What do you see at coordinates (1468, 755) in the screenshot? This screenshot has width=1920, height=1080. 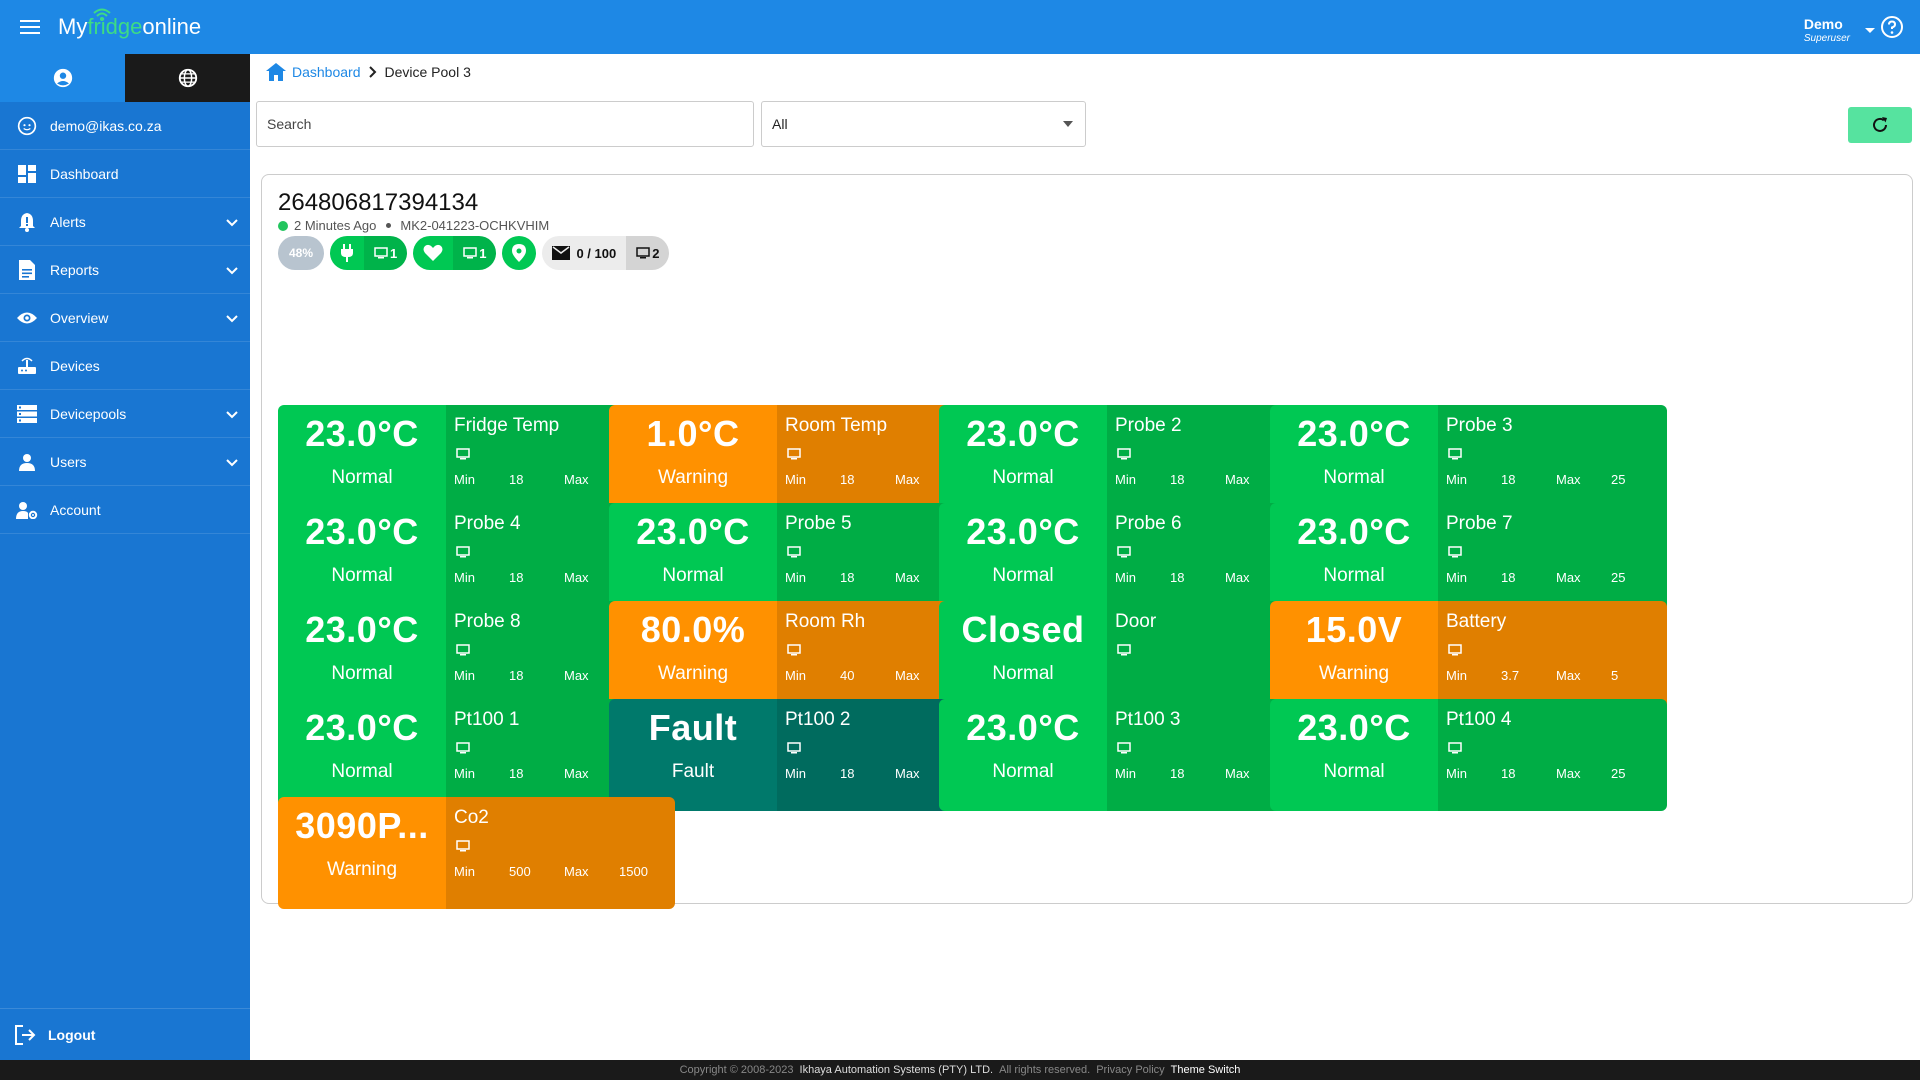 I see `sensor-tile: 23.0°C Normal Pt100 4 Min 18 Max 25` at bounding box center [1468, 755].